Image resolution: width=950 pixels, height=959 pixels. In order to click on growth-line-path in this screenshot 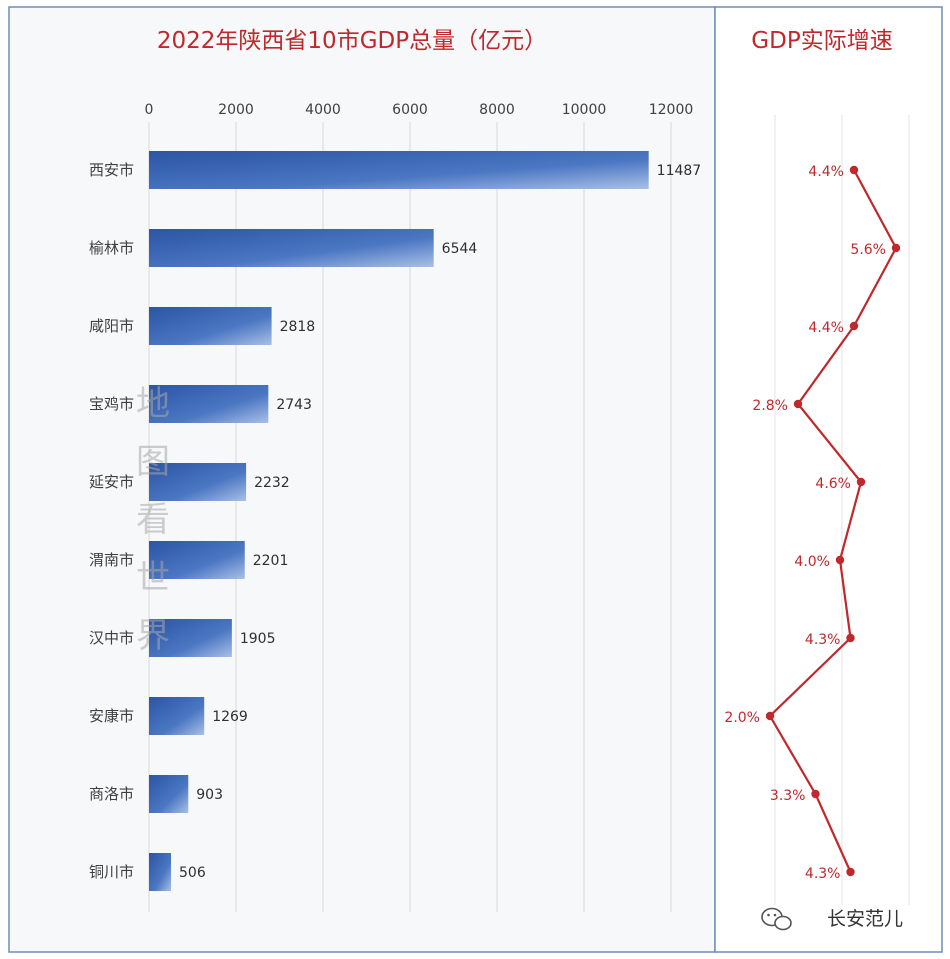, I will do `click(833, 521)`.